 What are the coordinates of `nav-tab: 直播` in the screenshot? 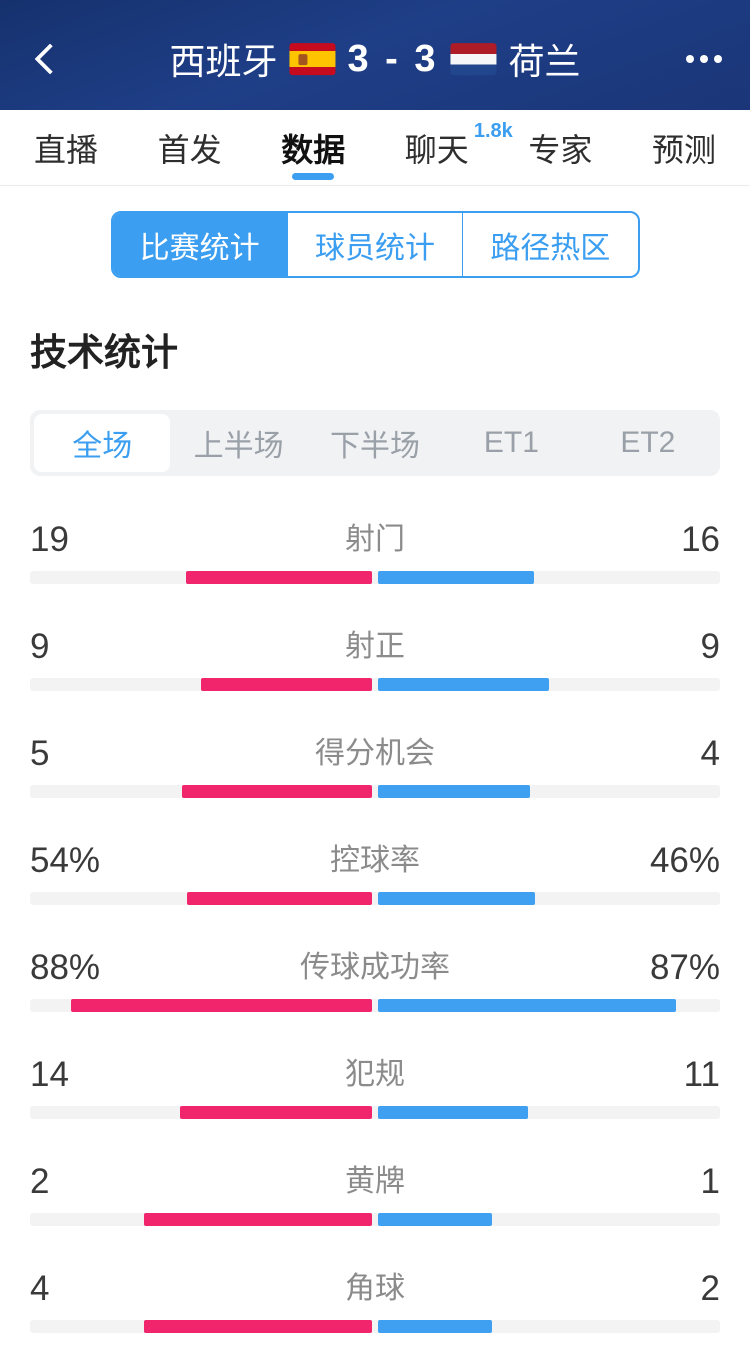 It's located at (66, 147).